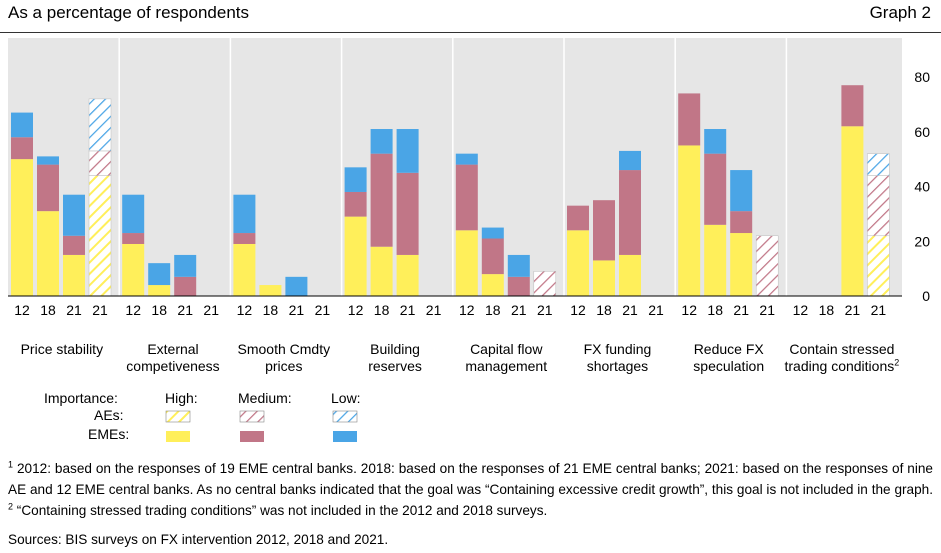 The image size is (941, 553). Describe the element at coordinates (897, 362) in the screenshot. I see `footnote-ref: 2` at that location.